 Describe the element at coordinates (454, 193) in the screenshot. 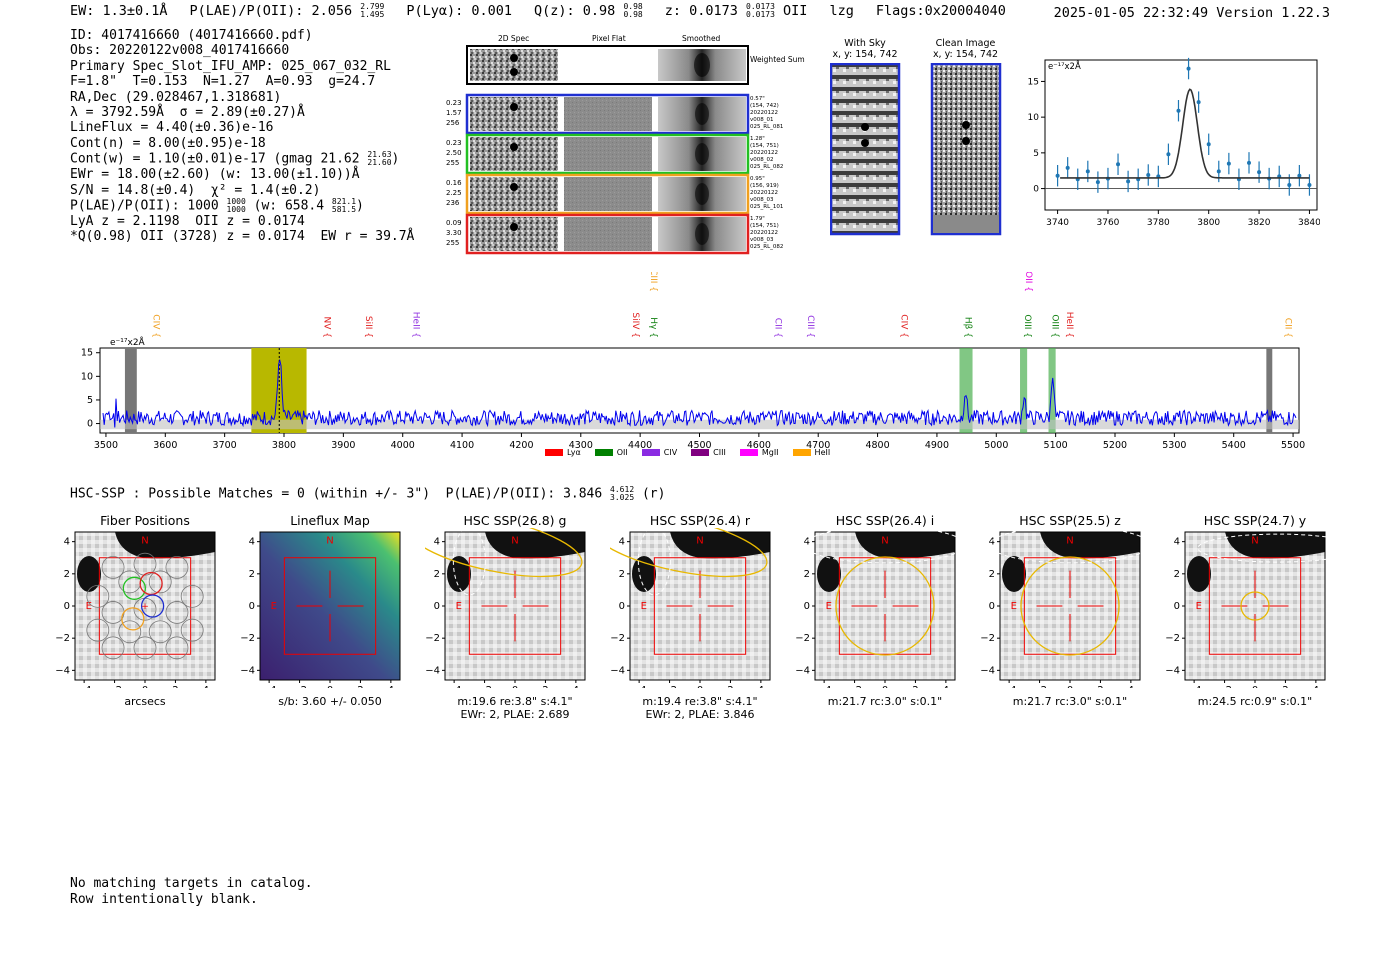

I see `fiber-row-value: 2.25` at that location.